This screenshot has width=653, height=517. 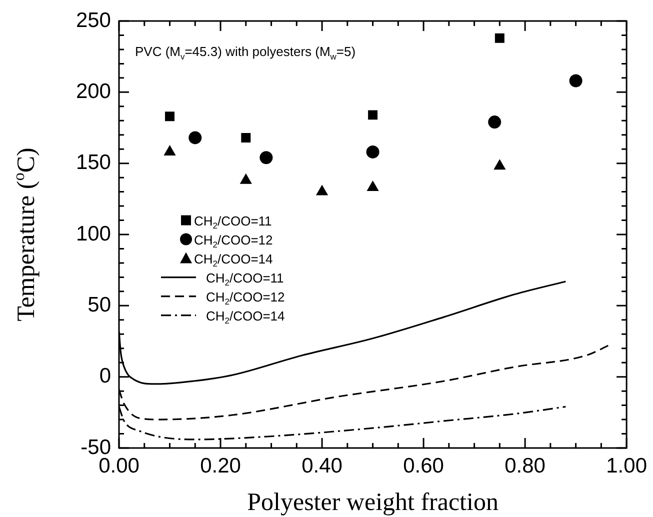 I want to click on y-tick-label: 200, so click(x=93, y=91).